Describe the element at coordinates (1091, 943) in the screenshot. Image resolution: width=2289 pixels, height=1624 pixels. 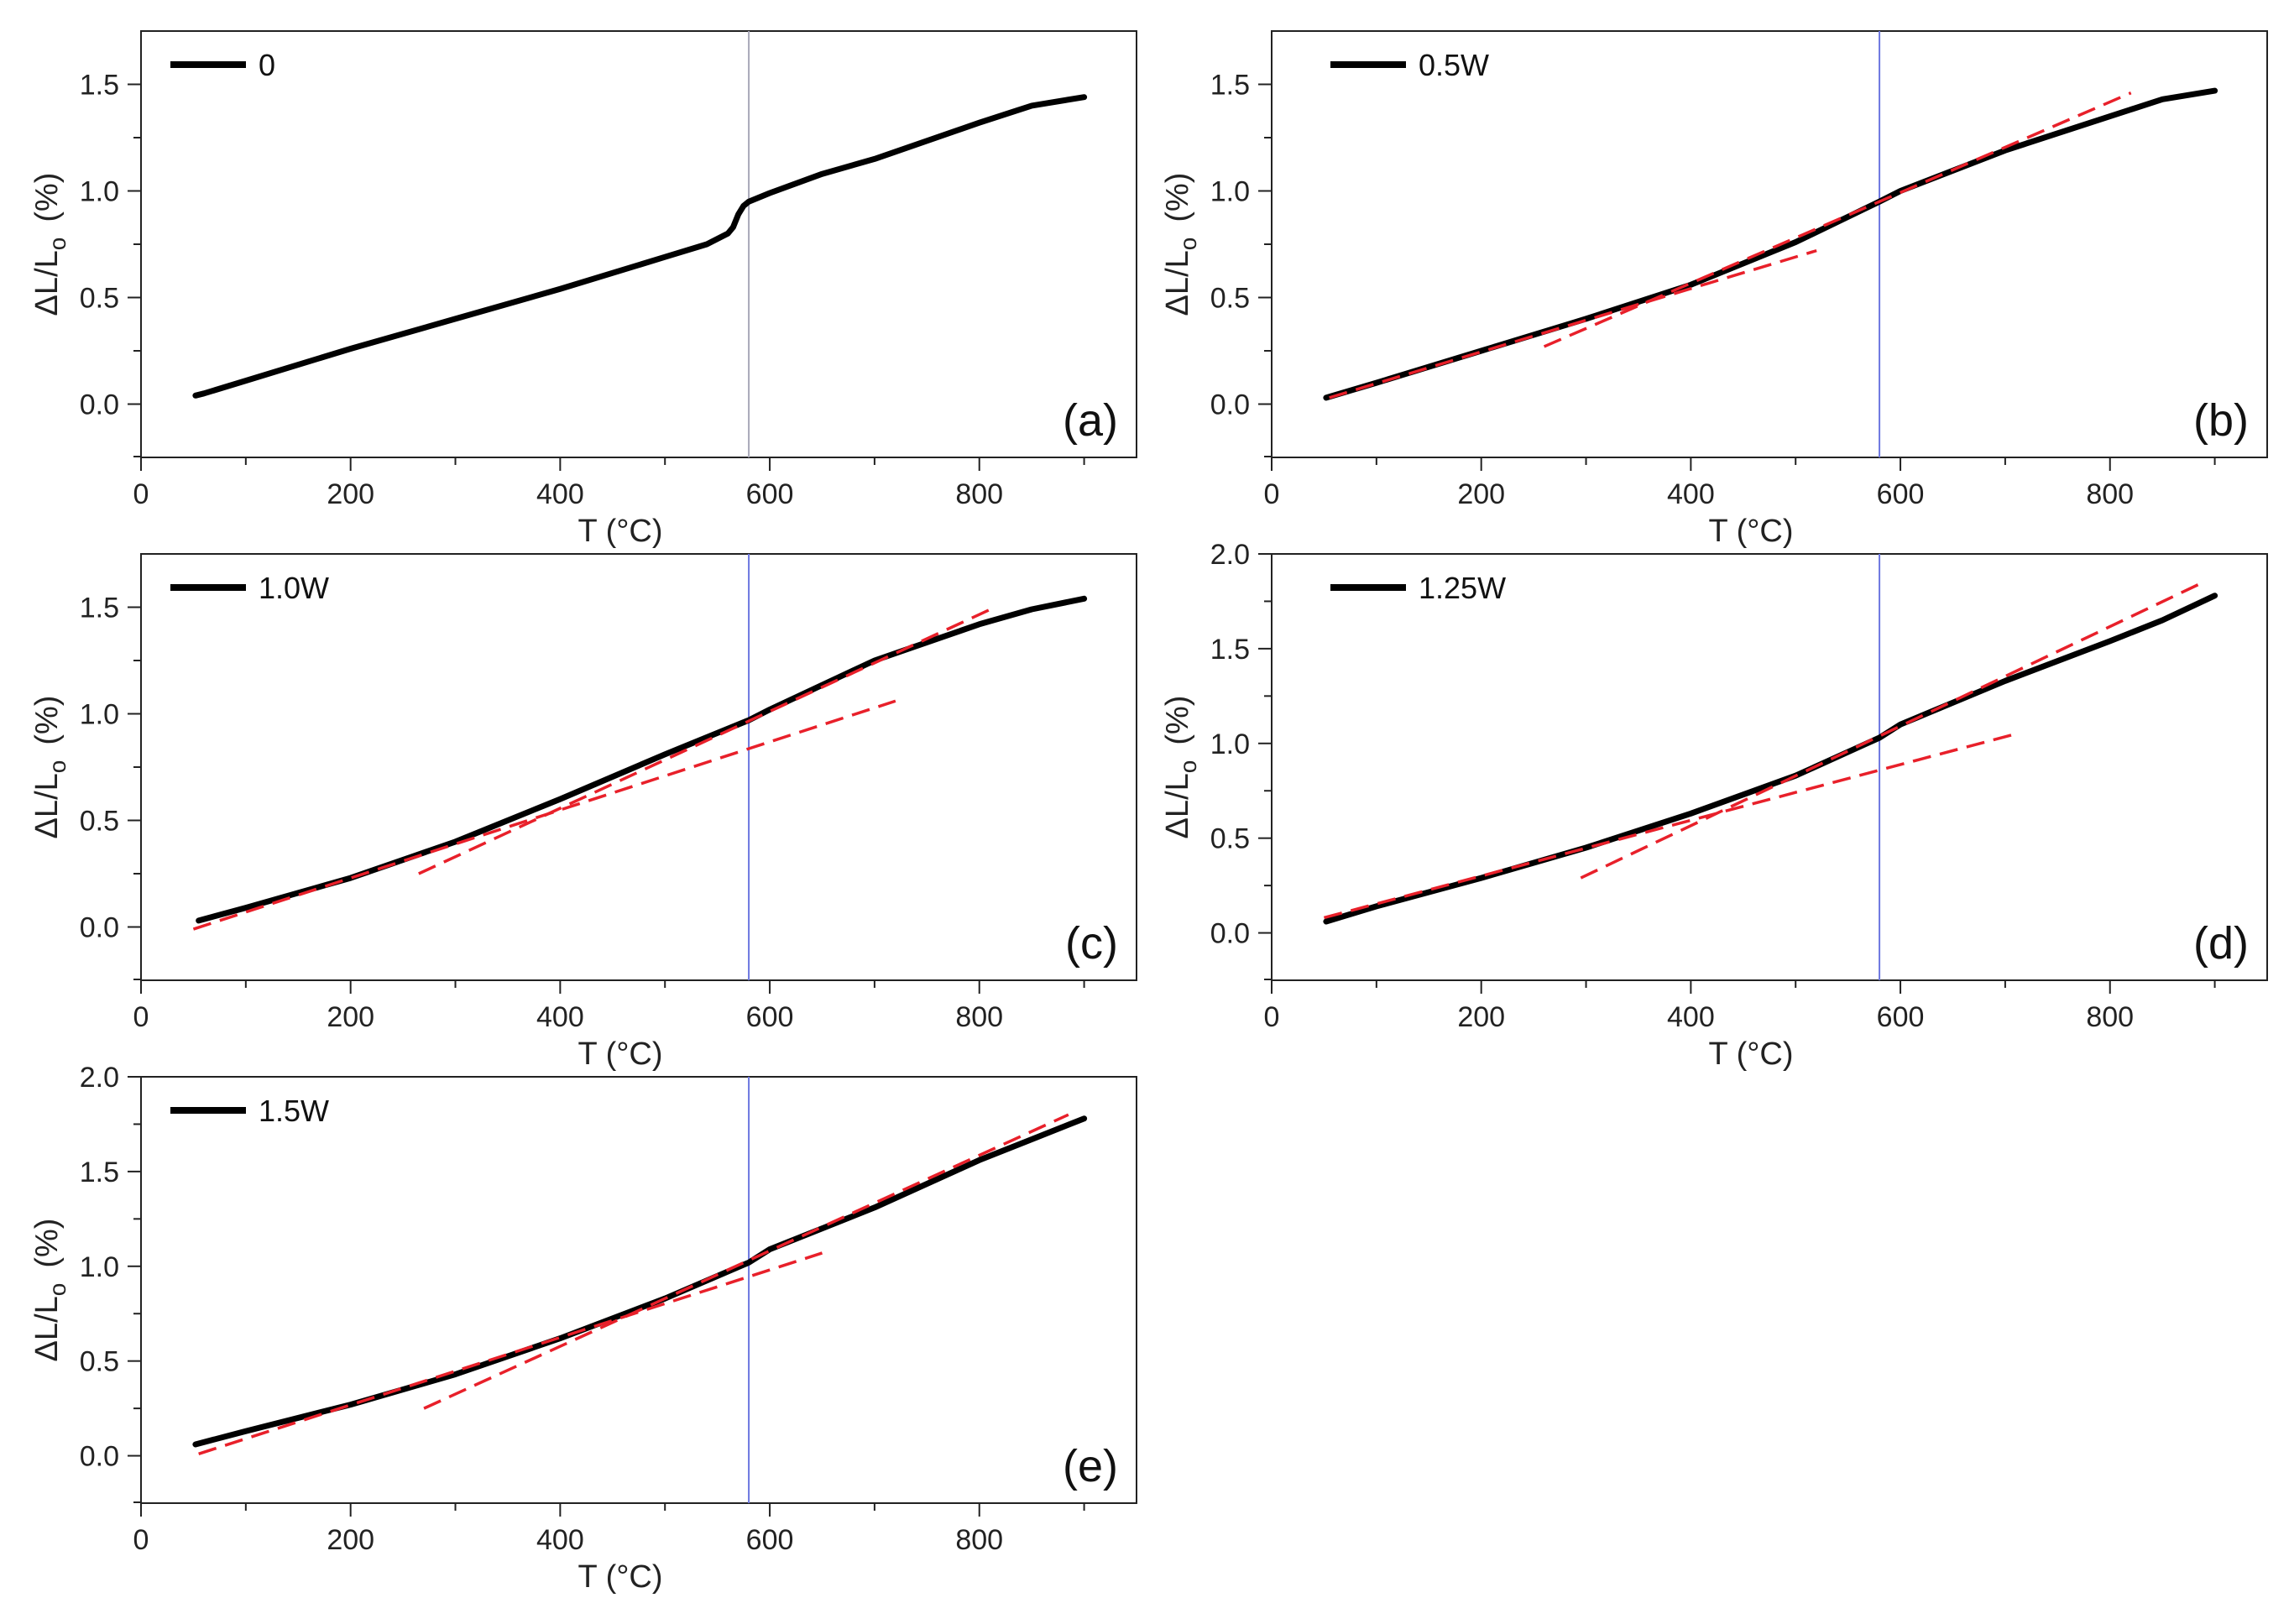
I see `panel-label: (c)` at that location.